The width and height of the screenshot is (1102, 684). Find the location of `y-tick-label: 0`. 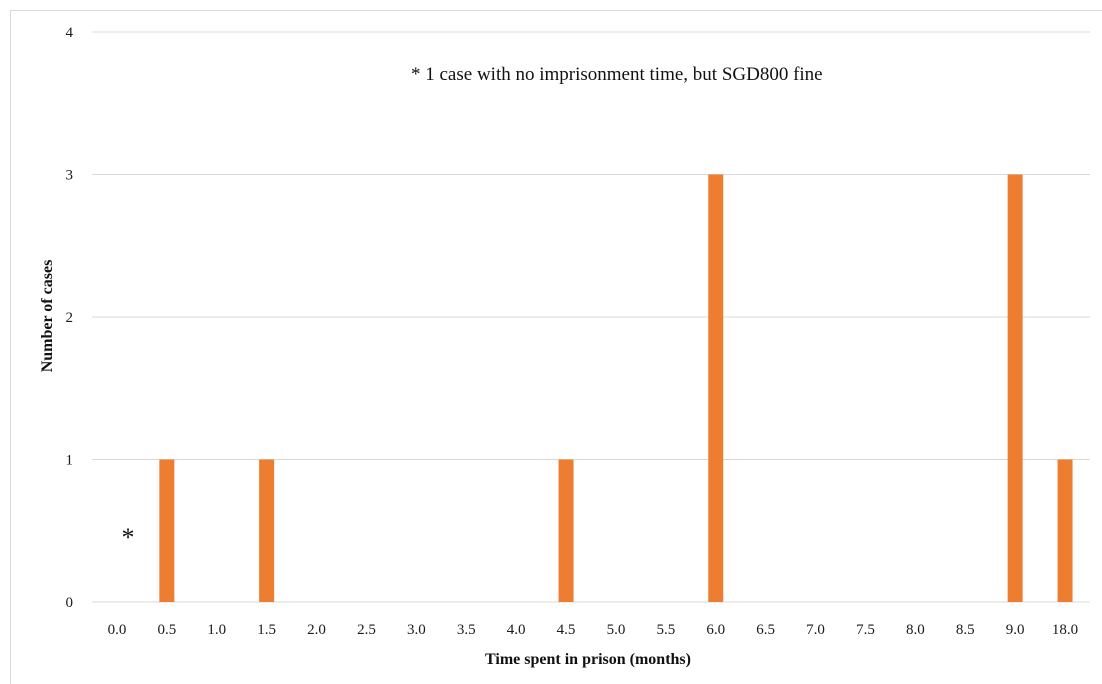

y-tick-label: 0 is located at coordinates (70, 603).